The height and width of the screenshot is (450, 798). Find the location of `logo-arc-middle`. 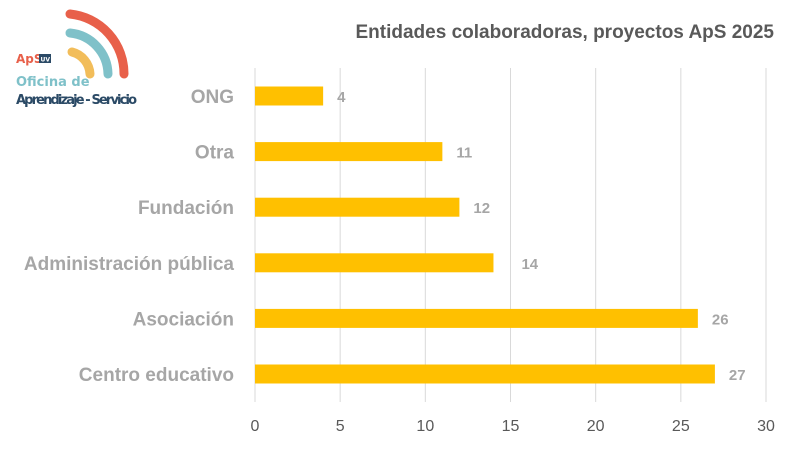

logo-arc-middle is located at coordinates (89, 53).